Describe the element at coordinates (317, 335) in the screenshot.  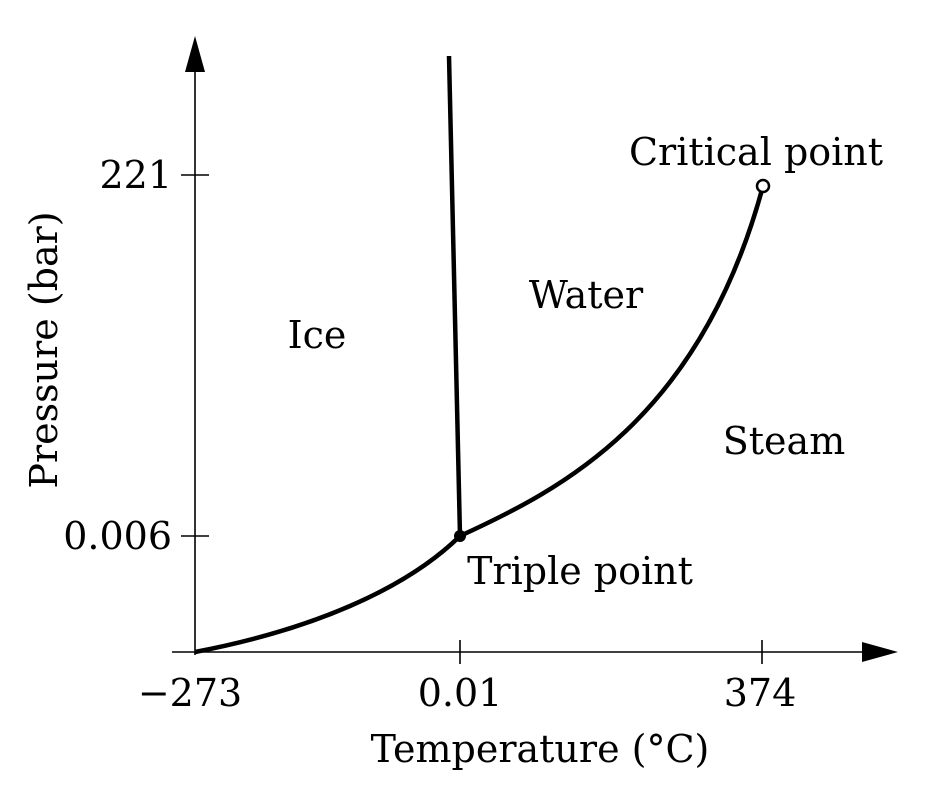
I see `region-label-ice: Ice` at that location.